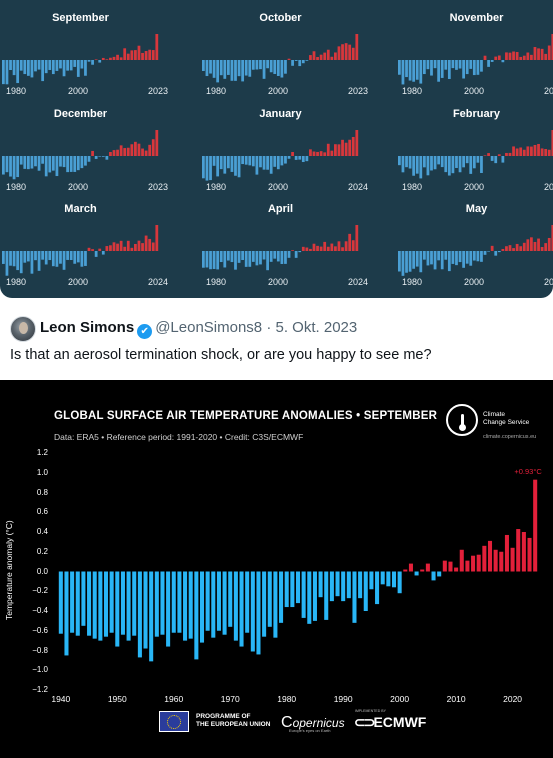 This screenshot has height=758, width=553. I want to click on bar-1946, so click(94, 605).